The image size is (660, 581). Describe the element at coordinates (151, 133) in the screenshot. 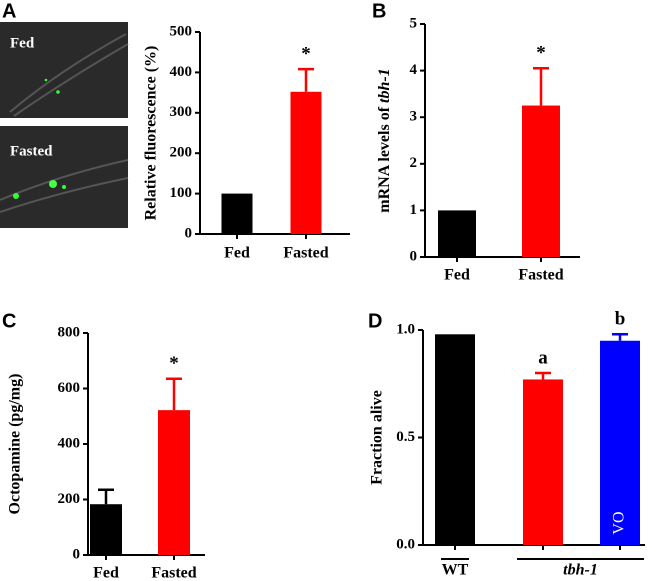

I see `y-axis-label: Relative fluorescence (%)` at that location.